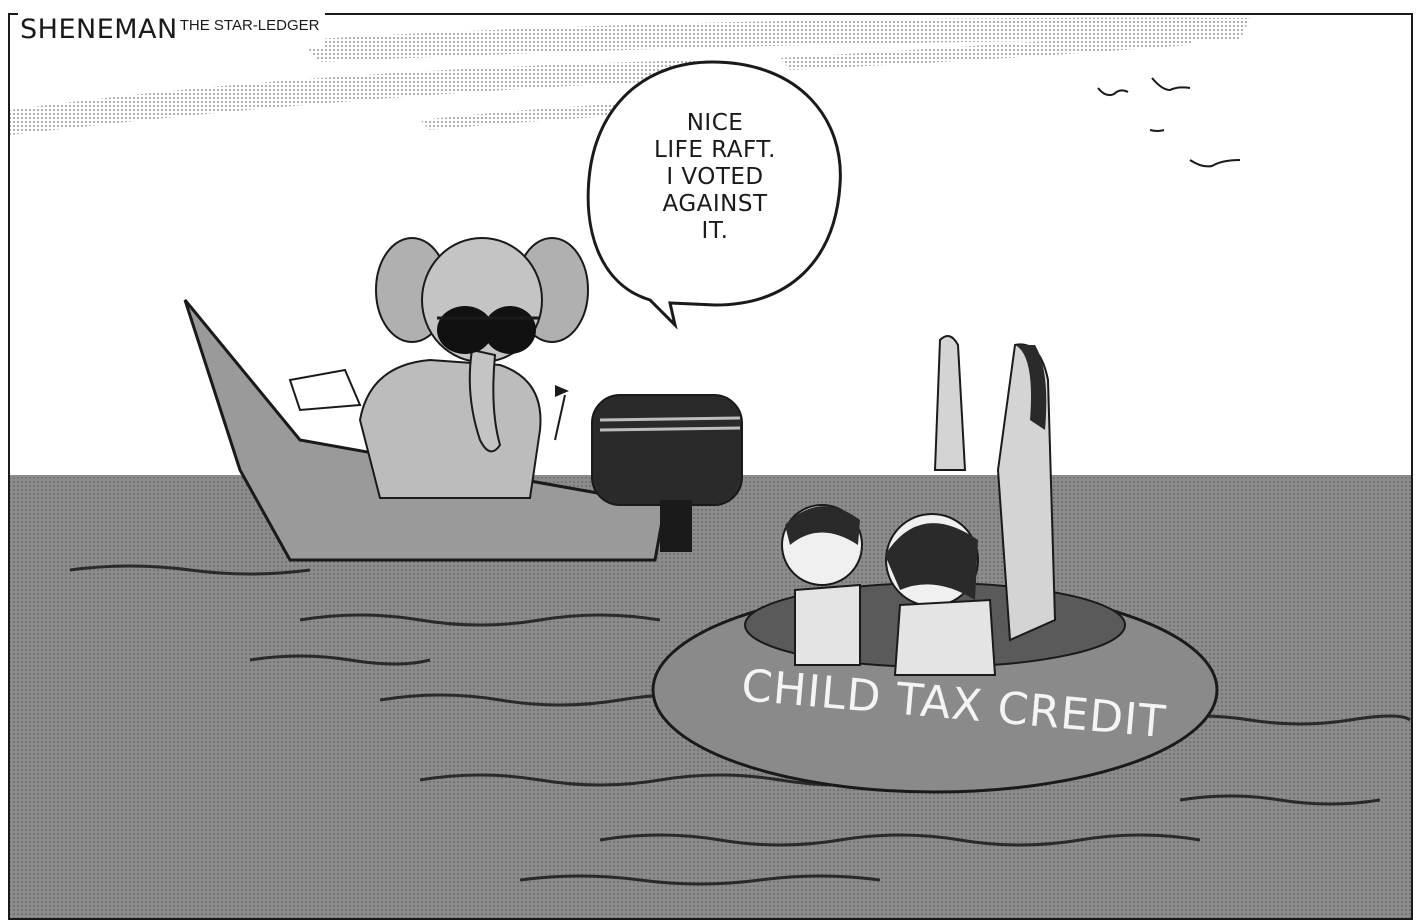 This screenshot has height=921, width=1420. I want to click on family-in-raft, so click(919, 505).